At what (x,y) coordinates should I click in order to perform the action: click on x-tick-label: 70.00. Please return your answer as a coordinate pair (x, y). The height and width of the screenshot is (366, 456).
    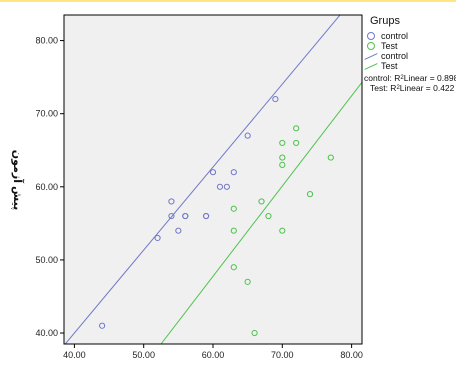
    Looking at the image, I should click on (282, 355).